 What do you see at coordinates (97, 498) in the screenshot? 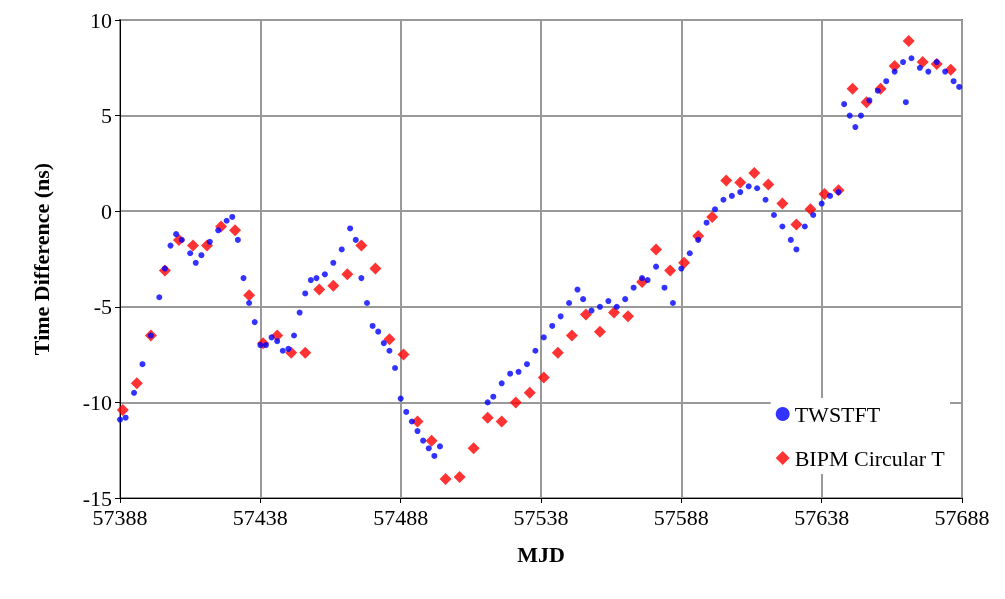
I see `y-tick-label: -15` at bounding box center [97, 498].